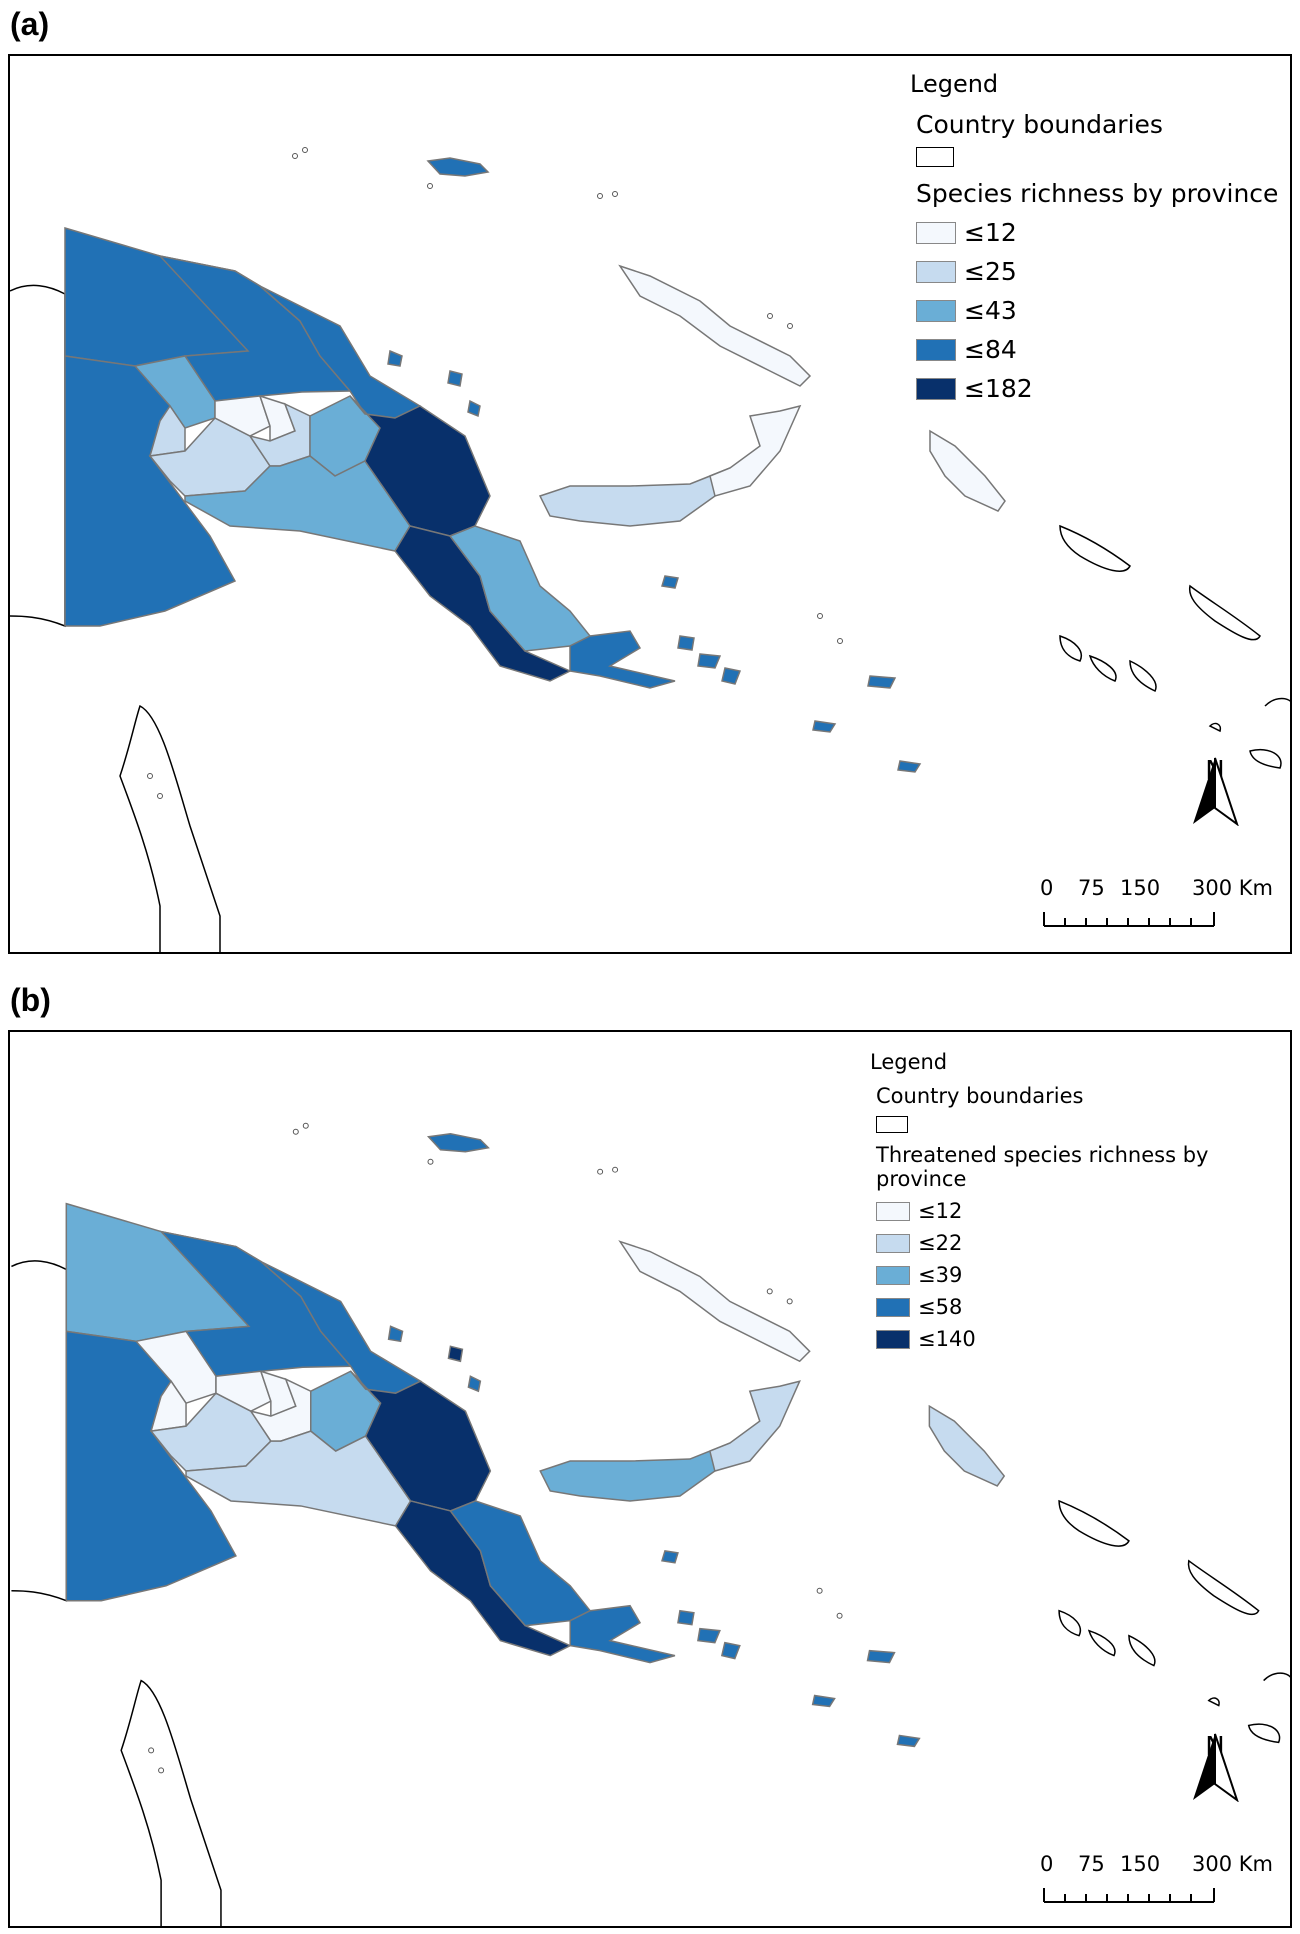 The image size is (1300, 1934). Describe the element at coordinates (474, 408) in the screenshot. I see `province-umboi` at that location.